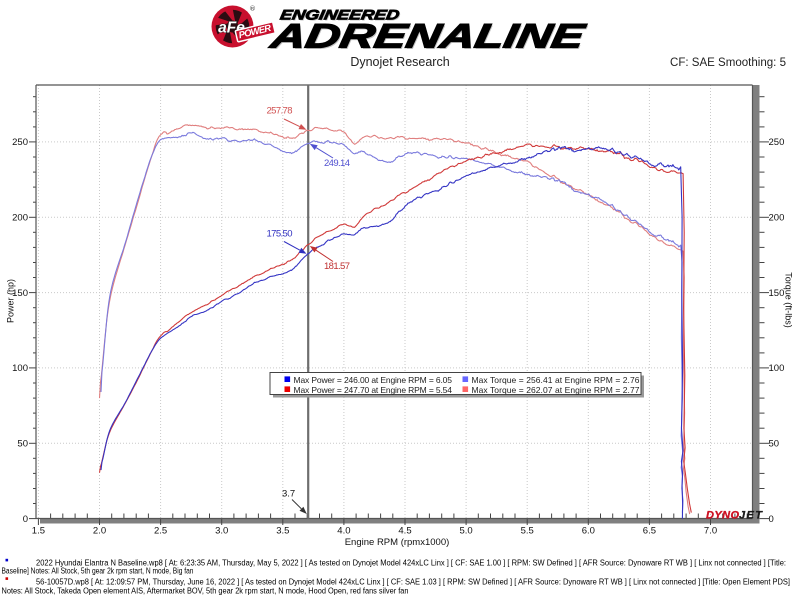 This screenshot has height=600, width=800. What do you see at coordinates (404, 531) in the screenshot?
I see `svg-text: 4.5` at bounding box center [404, 531].